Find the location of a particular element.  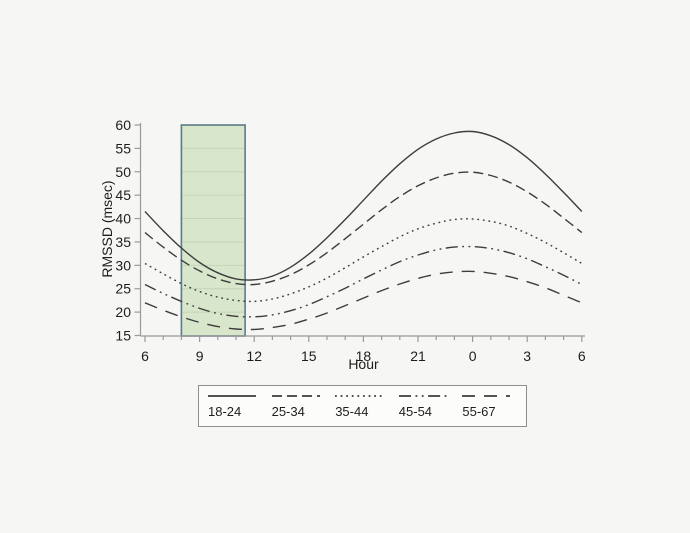

legend-item: 55-67 is located at coordinates (494, 406).